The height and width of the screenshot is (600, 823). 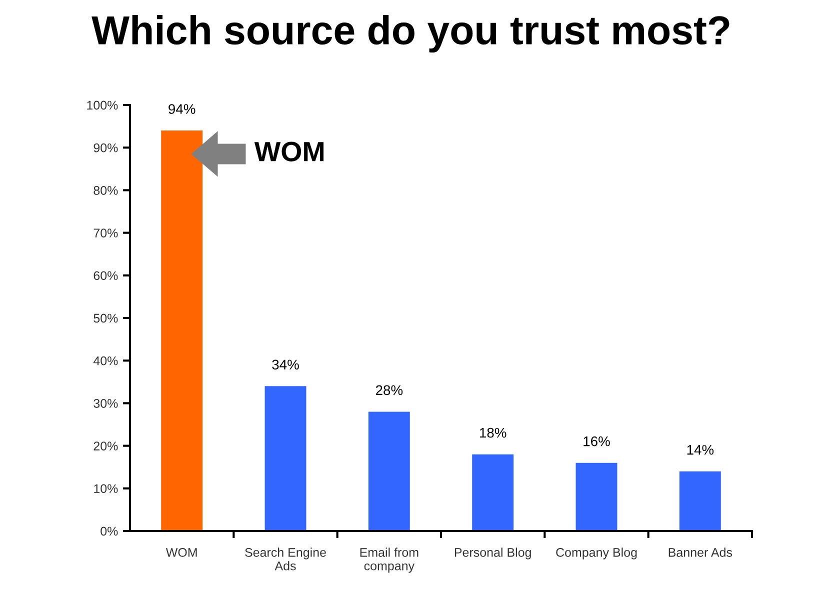 I want to click on y-tick-label: 10%, so click(x=106, y=489).